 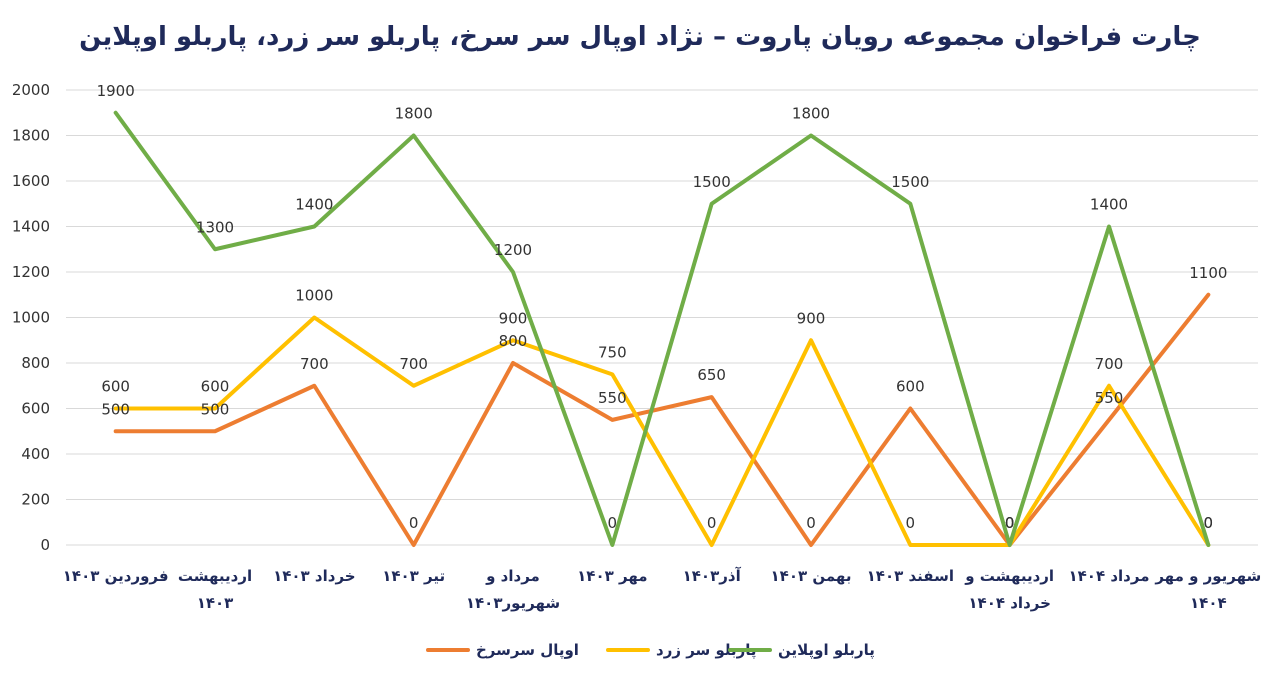 What do you see at coordinates (116, 91) in the screenshot?
I see `data-label: 1900` at bounding box center [116, 91].